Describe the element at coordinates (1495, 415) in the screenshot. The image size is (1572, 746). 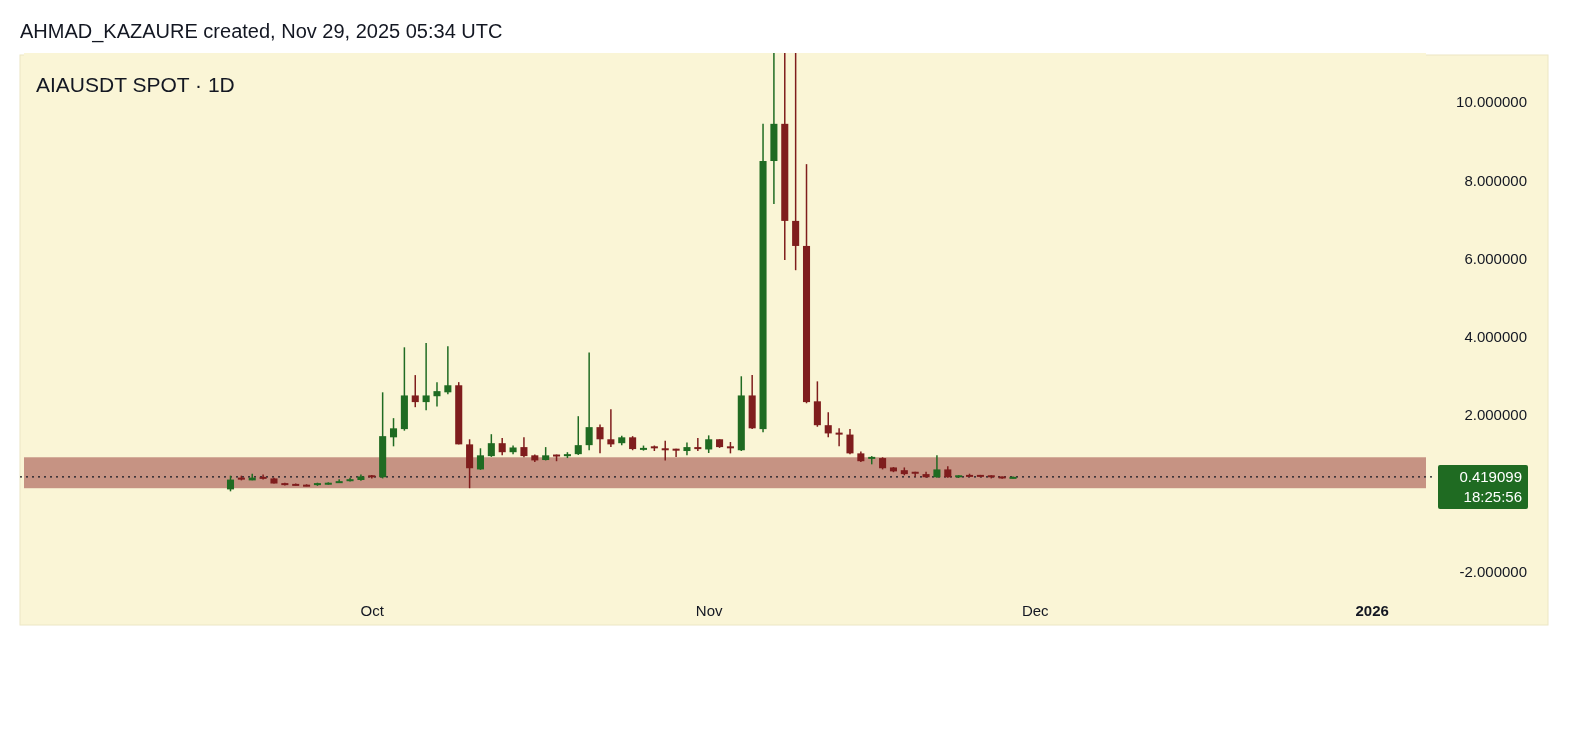
I see `y-tick-label: 2.000000` at that location.